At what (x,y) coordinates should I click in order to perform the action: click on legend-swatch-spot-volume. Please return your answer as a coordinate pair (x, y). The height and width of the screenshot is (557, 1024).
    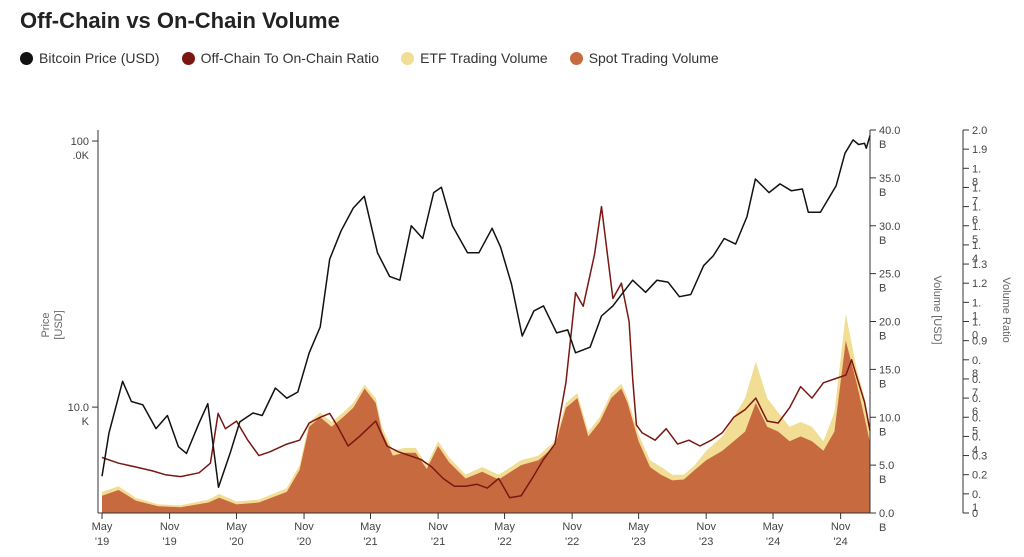
    Looking at the image, I should click on (576, 58).